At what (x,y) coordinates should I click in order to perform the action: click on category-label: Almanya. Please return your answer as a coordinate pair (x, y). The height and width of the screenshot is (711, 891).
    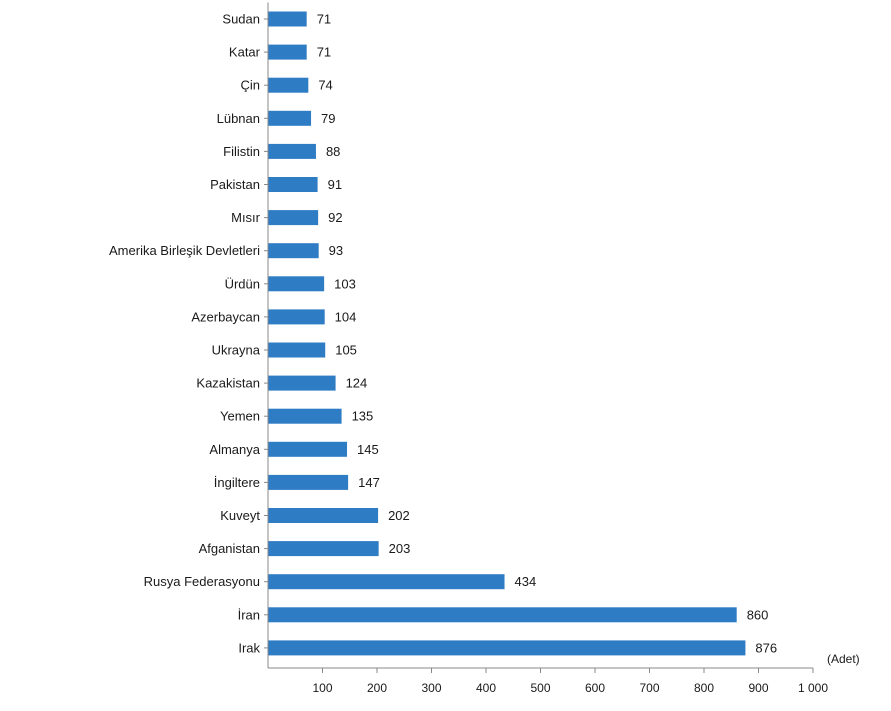
    Looking at the image, I should click on (234, 449).